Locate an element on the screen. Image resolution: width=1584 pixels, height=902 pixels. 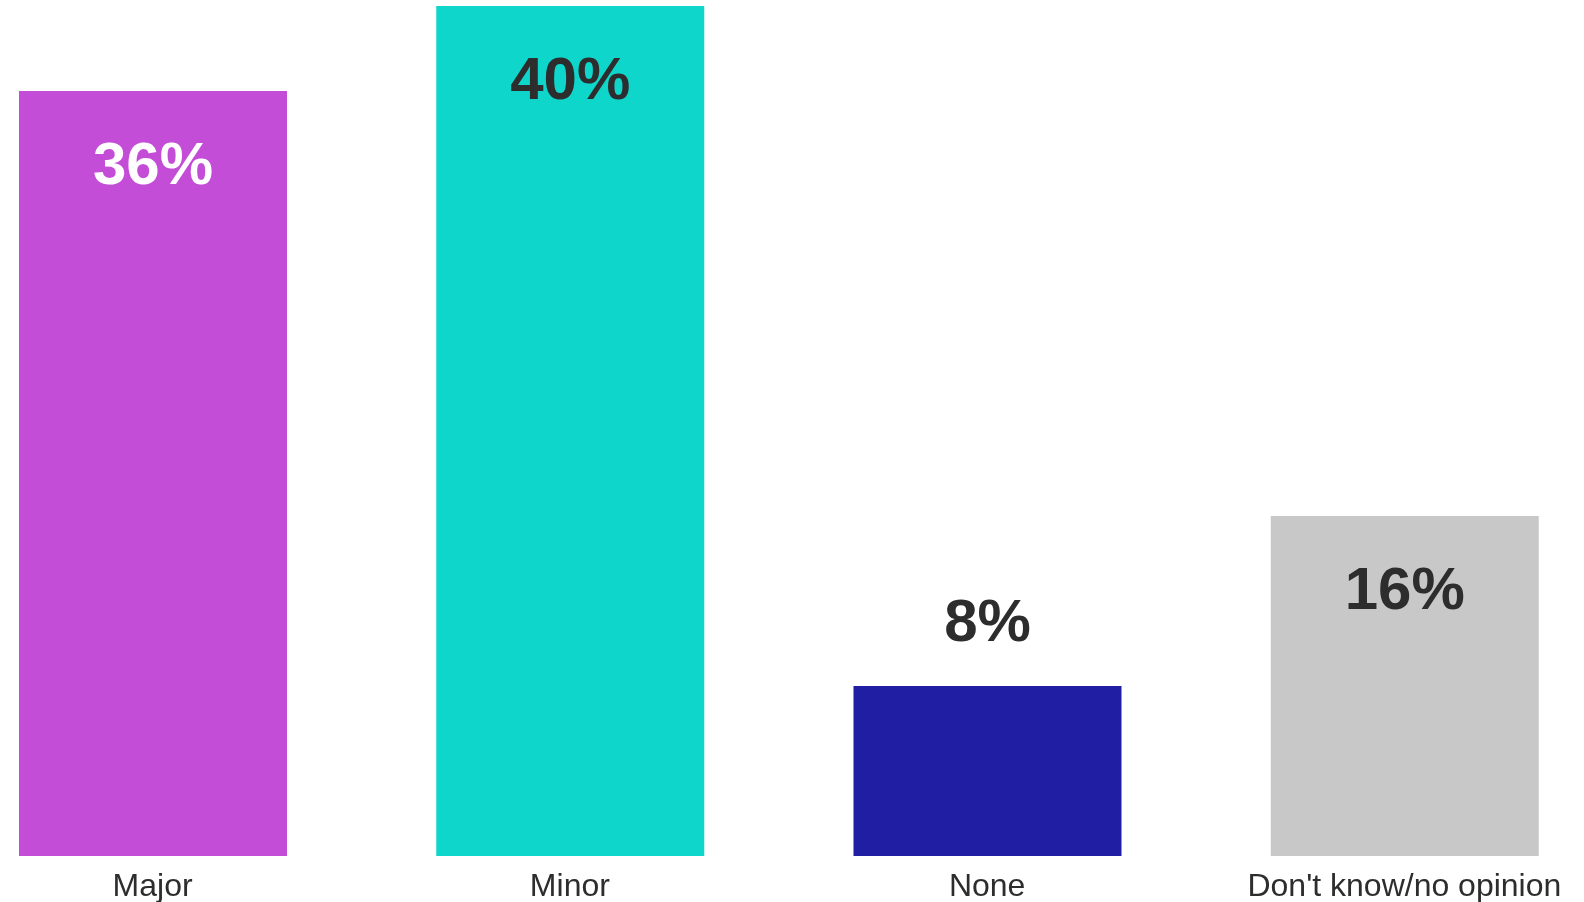
data-label: 36% is located at coordinates (153, 163).